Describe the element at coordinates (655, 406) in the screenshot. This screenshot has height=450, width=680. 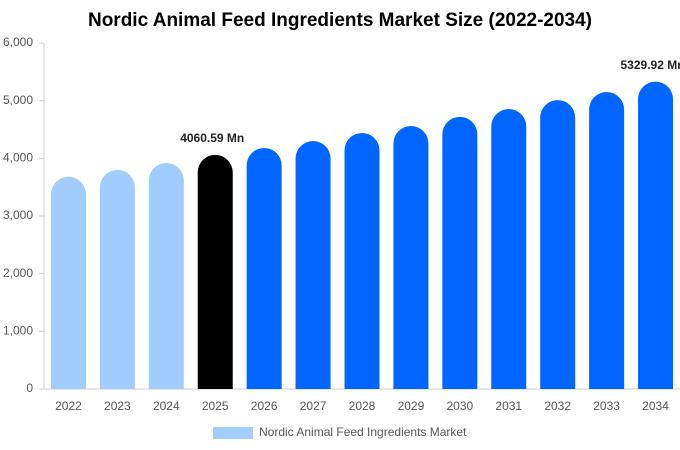
I see `x-tick-label: 2034` at that location.